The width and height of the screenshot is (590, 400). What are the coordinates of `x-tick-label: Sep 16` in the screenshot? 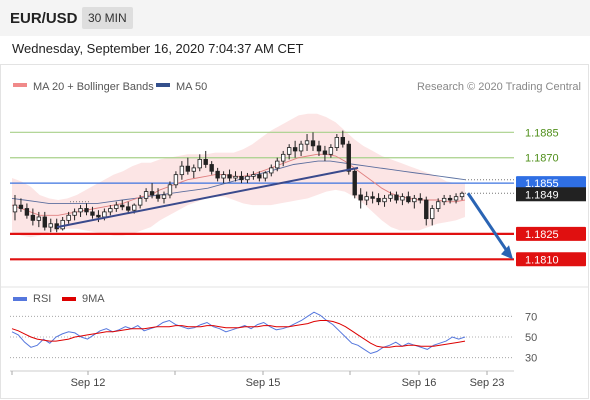 It's located at (419, 383).